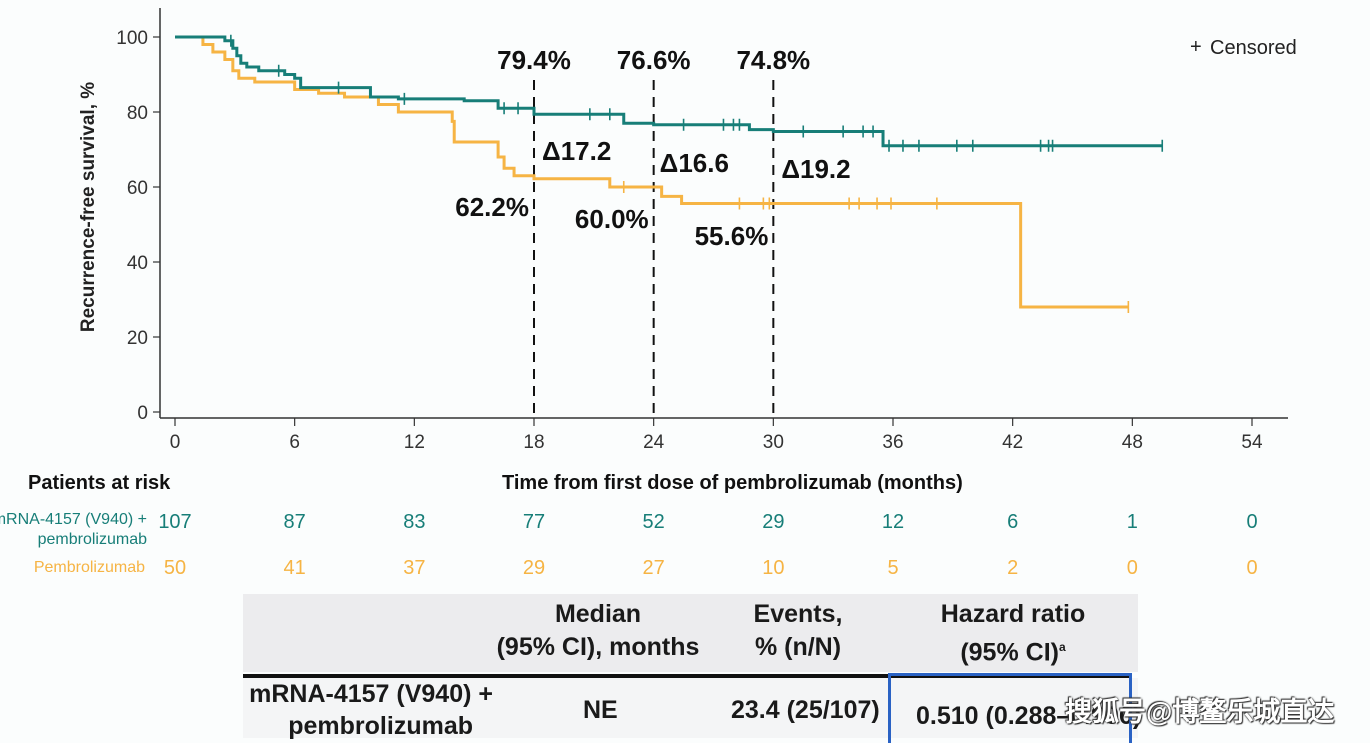 Image resolution: width=1370 pixels, height=743 pixels. I want to click on survival-step-line, so click(669, 91).